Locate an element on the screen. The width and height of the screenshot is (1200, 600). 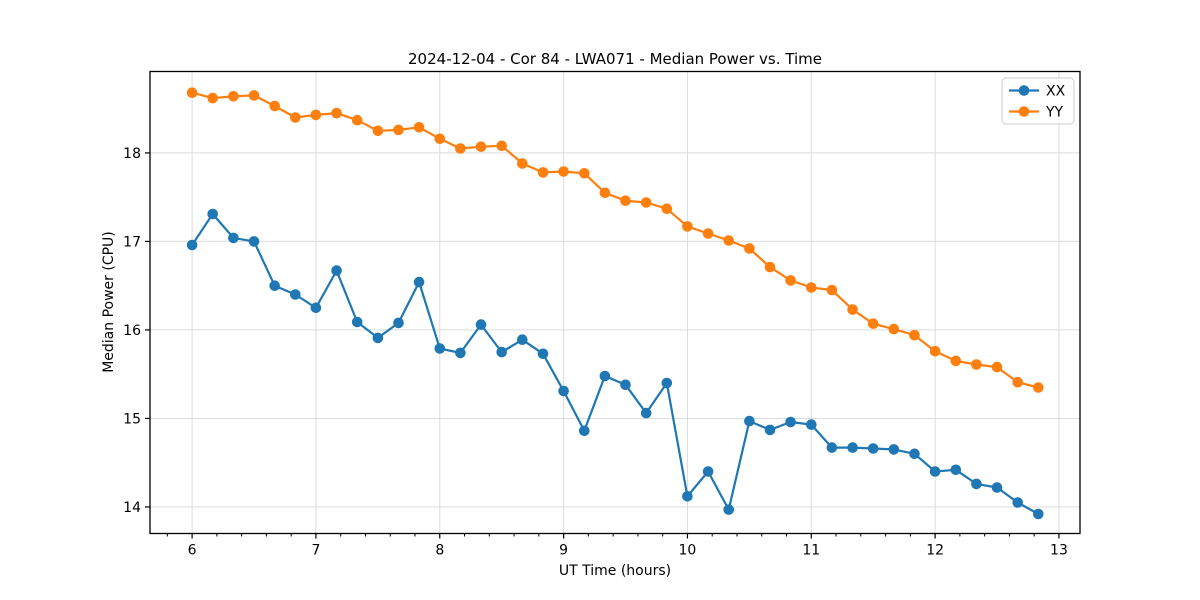
x-tick-label: 6 is located at coordinates (192, 551).